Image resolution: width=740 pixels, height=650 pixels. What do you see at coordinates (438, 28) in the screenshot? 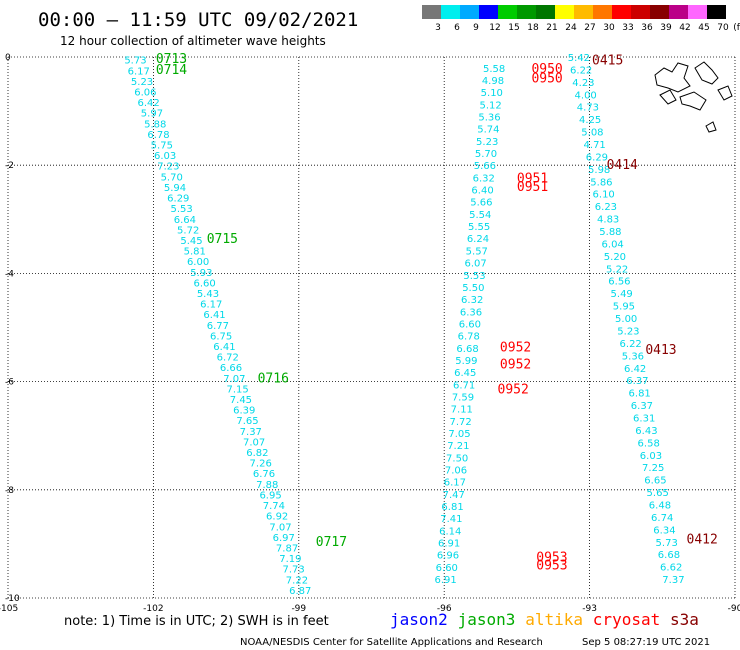
I see `colorbar-label: 3` at bounding box center [438, 28].